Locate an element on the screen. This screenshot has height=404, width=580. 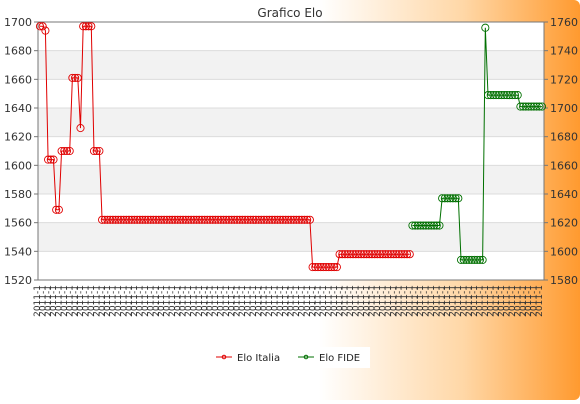
series-elo-fide is located at coordinates (477, 143).